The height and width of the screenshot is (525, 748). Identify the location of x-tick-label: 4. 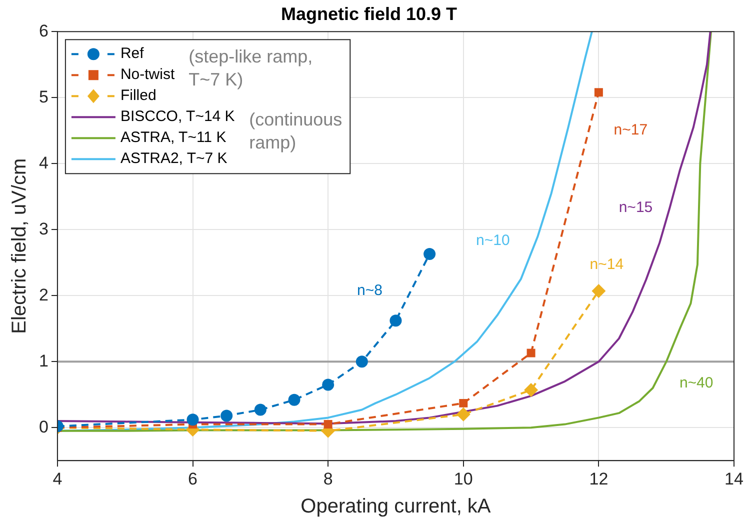
(57, 478).